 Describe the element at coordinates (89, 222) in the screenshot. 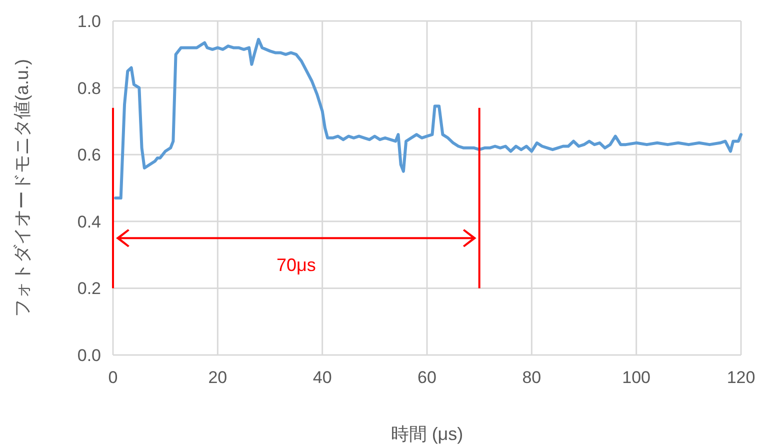

I see `y-tick-label: 0.4` at that location.